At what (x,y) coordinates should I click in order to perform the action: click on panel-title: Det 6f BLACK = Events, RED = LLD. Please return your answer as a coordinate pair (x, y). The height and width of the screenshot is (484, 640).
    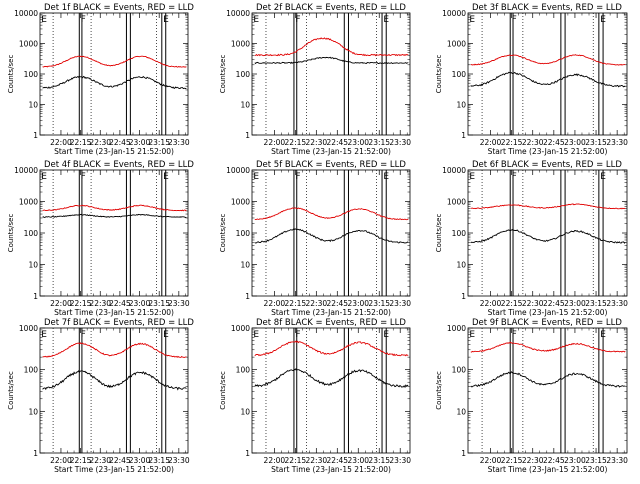
    Looking at the image, I should click on (547, 165).